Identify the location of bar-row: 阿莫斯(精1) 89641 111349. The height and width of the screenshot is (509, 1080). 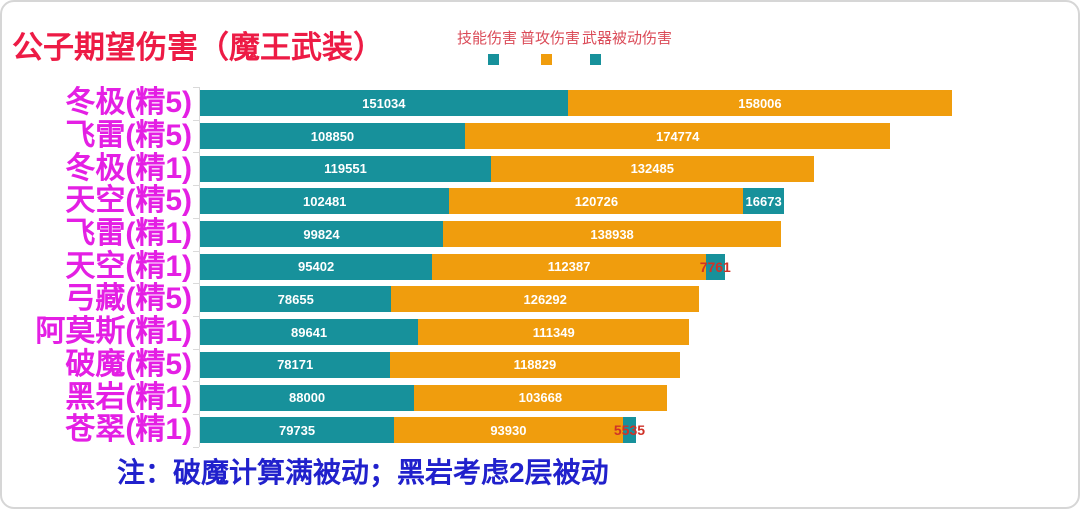
(540, 332).